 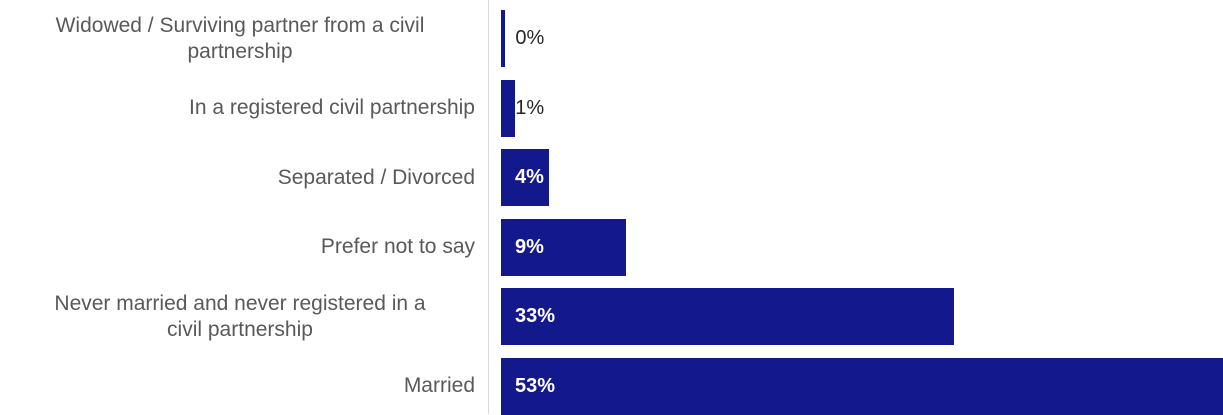 What do you see at coordinates (240, 25) in the screenshot?
I see `category-label-line: Widowed / Surviving partner from a civil` at bounding box center [240, 25].